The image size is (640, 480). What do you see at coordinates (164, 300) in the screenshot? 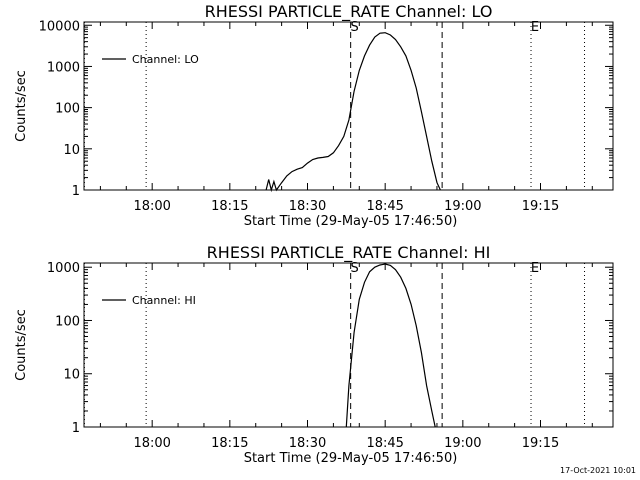
I see `legend-label: Channel: HI` at bounding box center [164, 300].